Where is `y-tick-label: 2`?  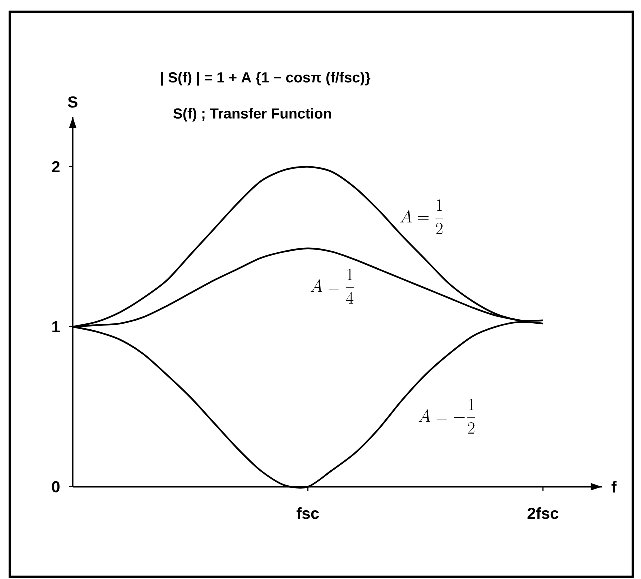
y-tick-label: 2 is located at coordinates (56, 167).